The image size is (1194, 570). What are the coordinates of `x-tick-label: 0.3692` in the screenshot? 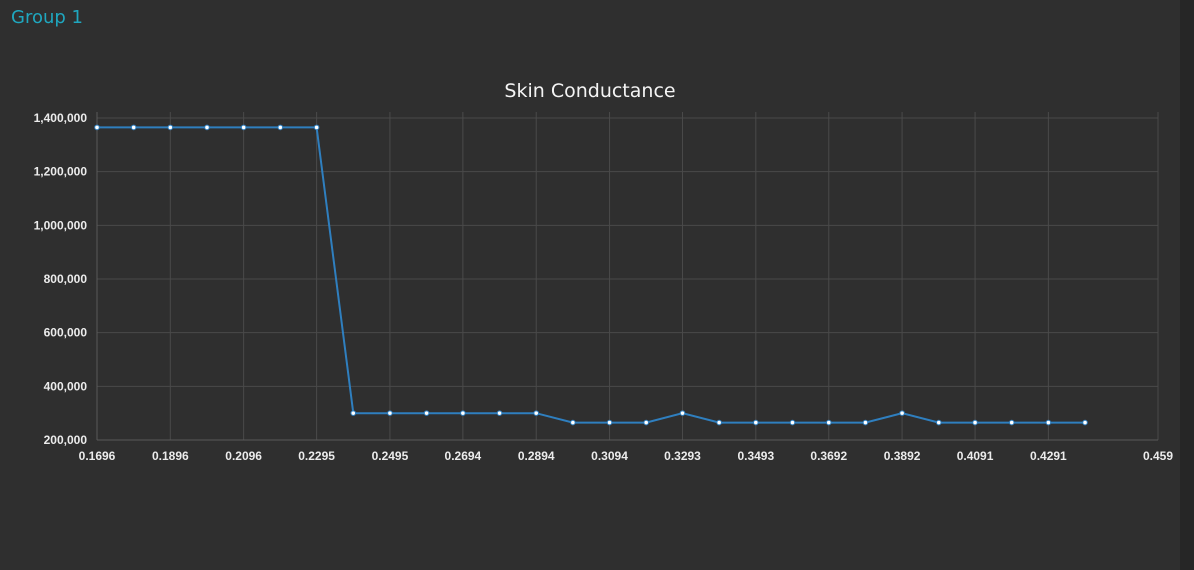 It's located at (828, 456).